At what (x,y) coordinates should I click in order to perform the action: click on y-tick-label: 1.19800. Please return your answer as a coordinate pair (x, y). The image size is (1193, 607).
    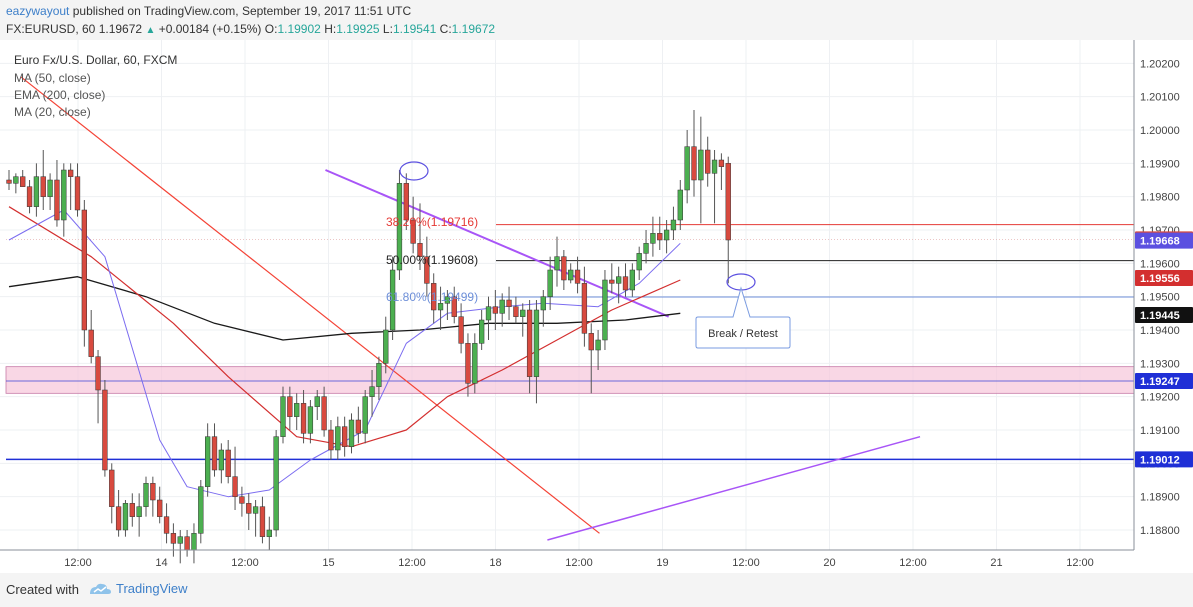
    Looking at the image, I should click on (1160, 198).